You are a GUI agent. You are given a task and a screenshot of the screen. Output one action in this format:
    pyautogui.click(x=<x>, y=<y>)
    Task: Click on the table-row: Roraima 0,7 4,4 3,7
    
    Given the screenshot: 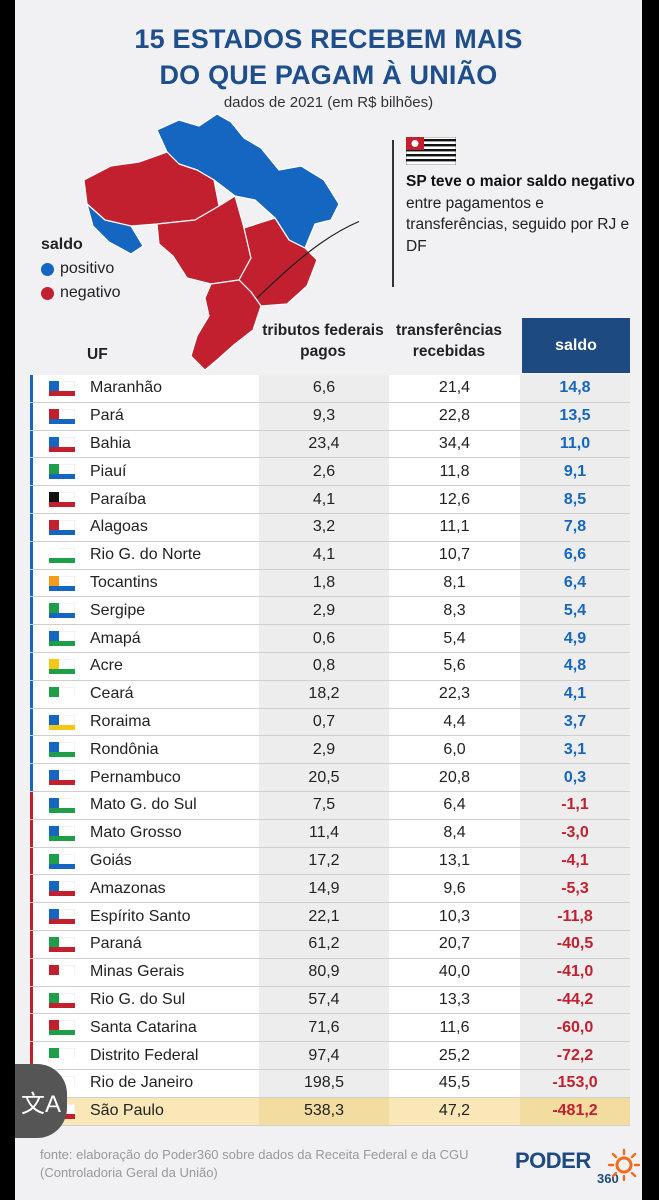 What is the action you would take?
    pyautogui.click(x=330, y=722)
    